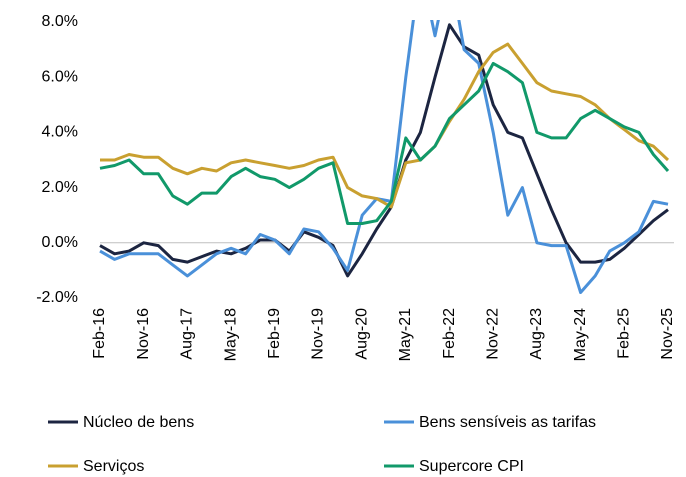  What do you see at coordinates (471, 466) in the screenshot?
I see `legend-label: Supercore CPI` at bounding box center [471, 466].